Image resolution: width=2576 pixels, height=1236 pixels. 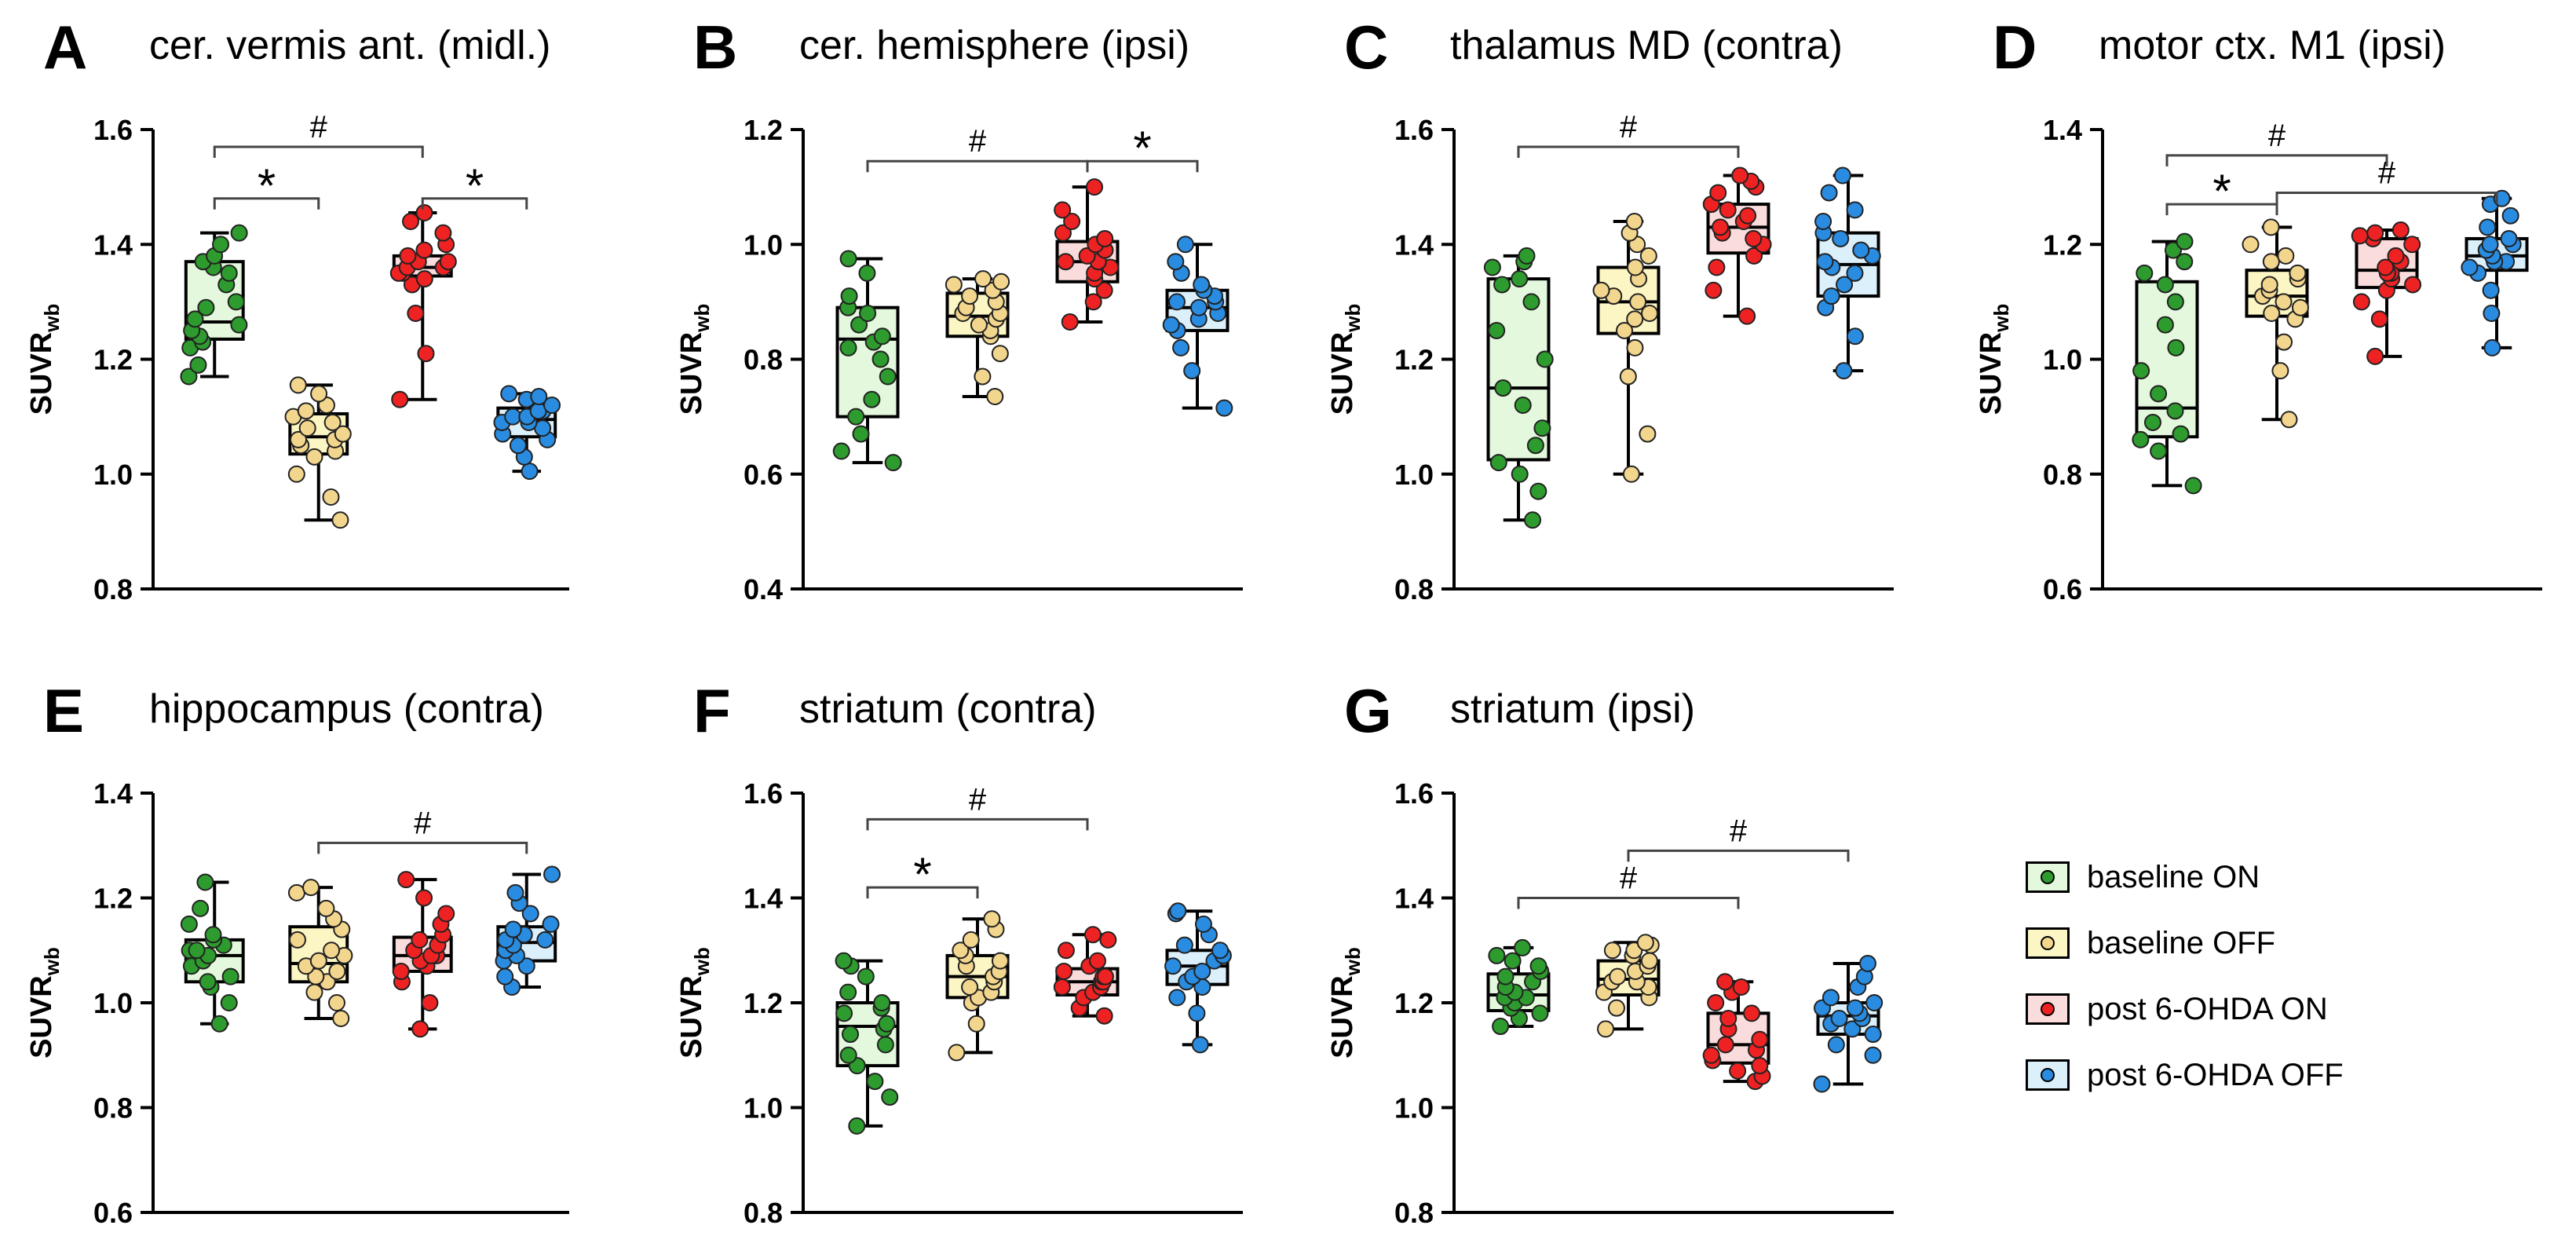 What do you see at coordinates (1646, 46) in the screenshot?
I see `panel-title: thalamus MD (contra)` at bounding box center [1646, 46].